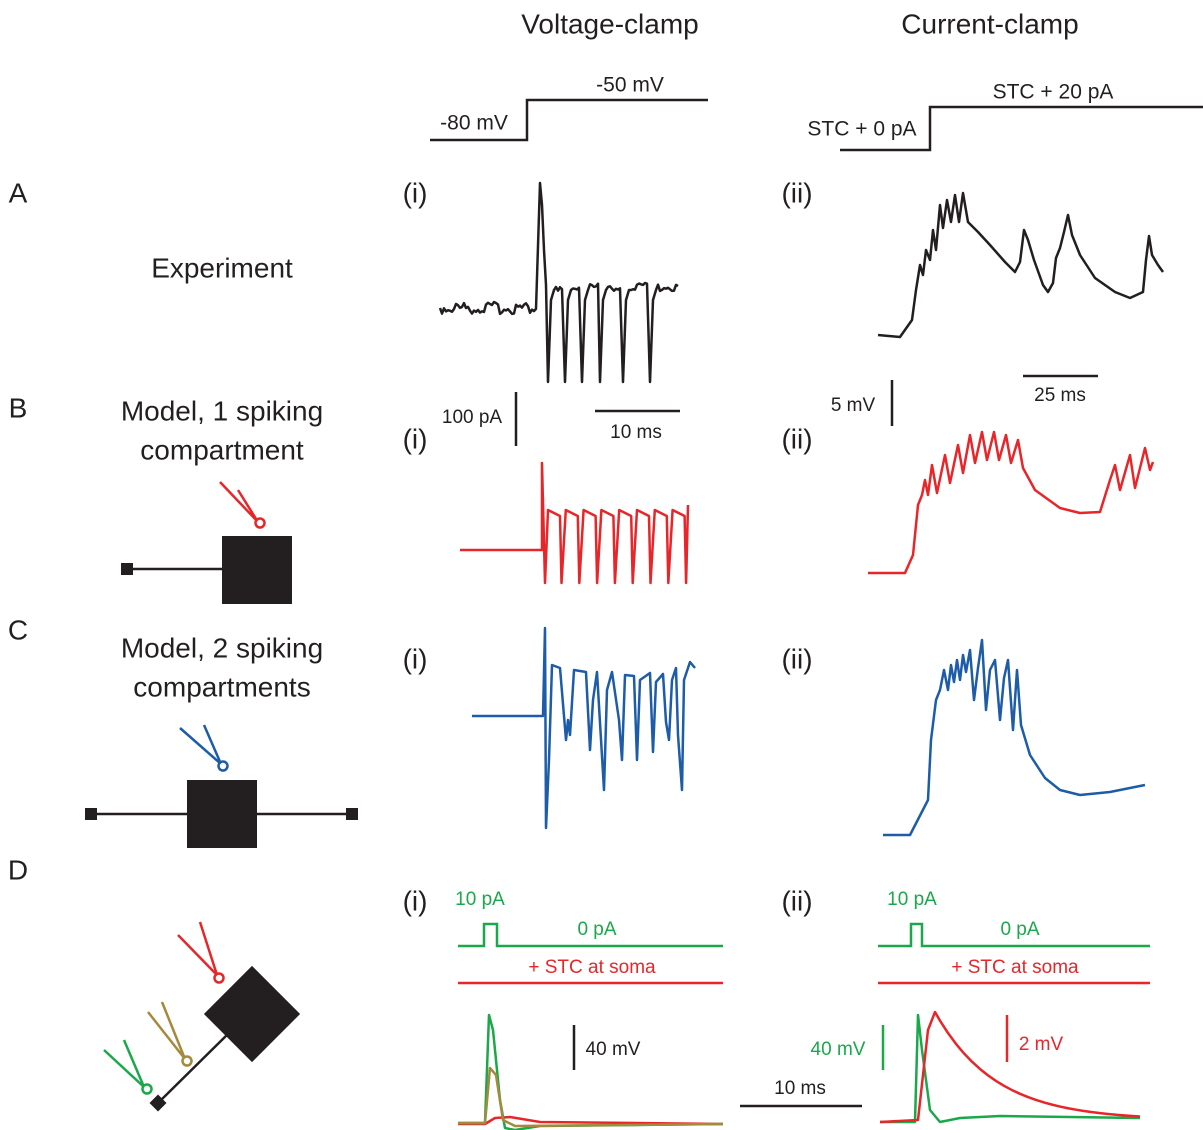  I want to click on scale-label: 5 mV, so click(853, 405).